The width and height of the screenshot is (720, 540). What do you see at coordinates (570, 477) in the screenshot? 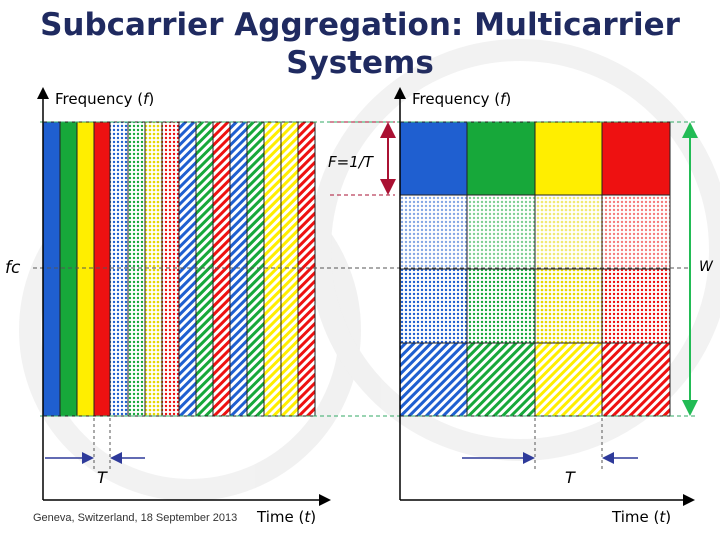
I see `right-period-label: T` at bounding box center [570, 477].